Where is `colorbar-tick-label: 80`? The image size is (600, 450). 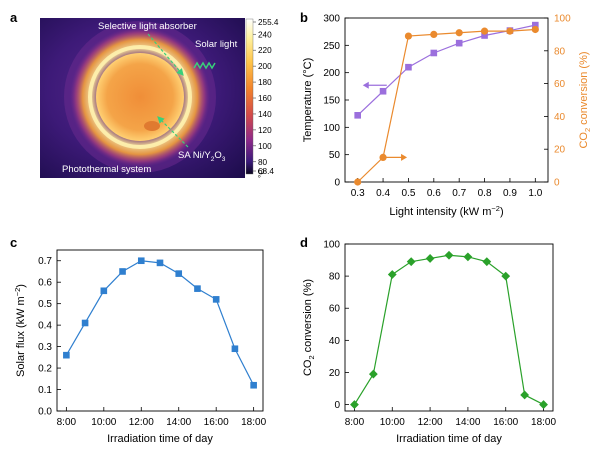
colorbar-tick-label: 80 is located at coordinates (263, 162).